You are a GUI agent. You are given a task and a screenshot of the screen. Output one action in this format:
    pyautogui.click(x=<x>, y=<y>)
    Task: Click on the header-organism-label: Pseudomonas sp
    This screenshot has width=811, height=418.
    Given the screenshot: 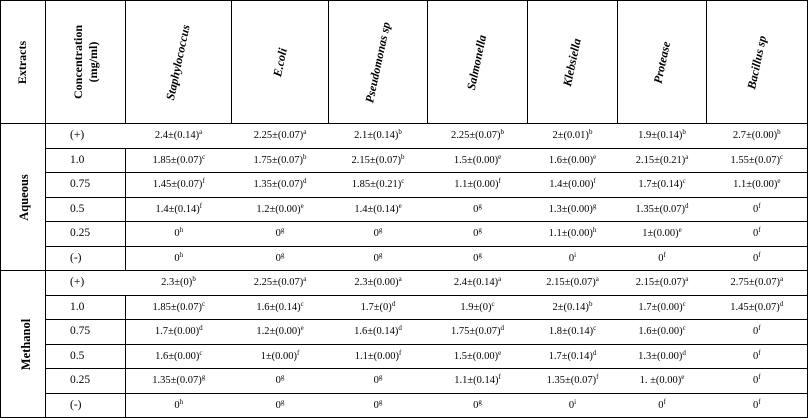 What is the action you would take?
    pyautogui.click(x=377, y=62)
    